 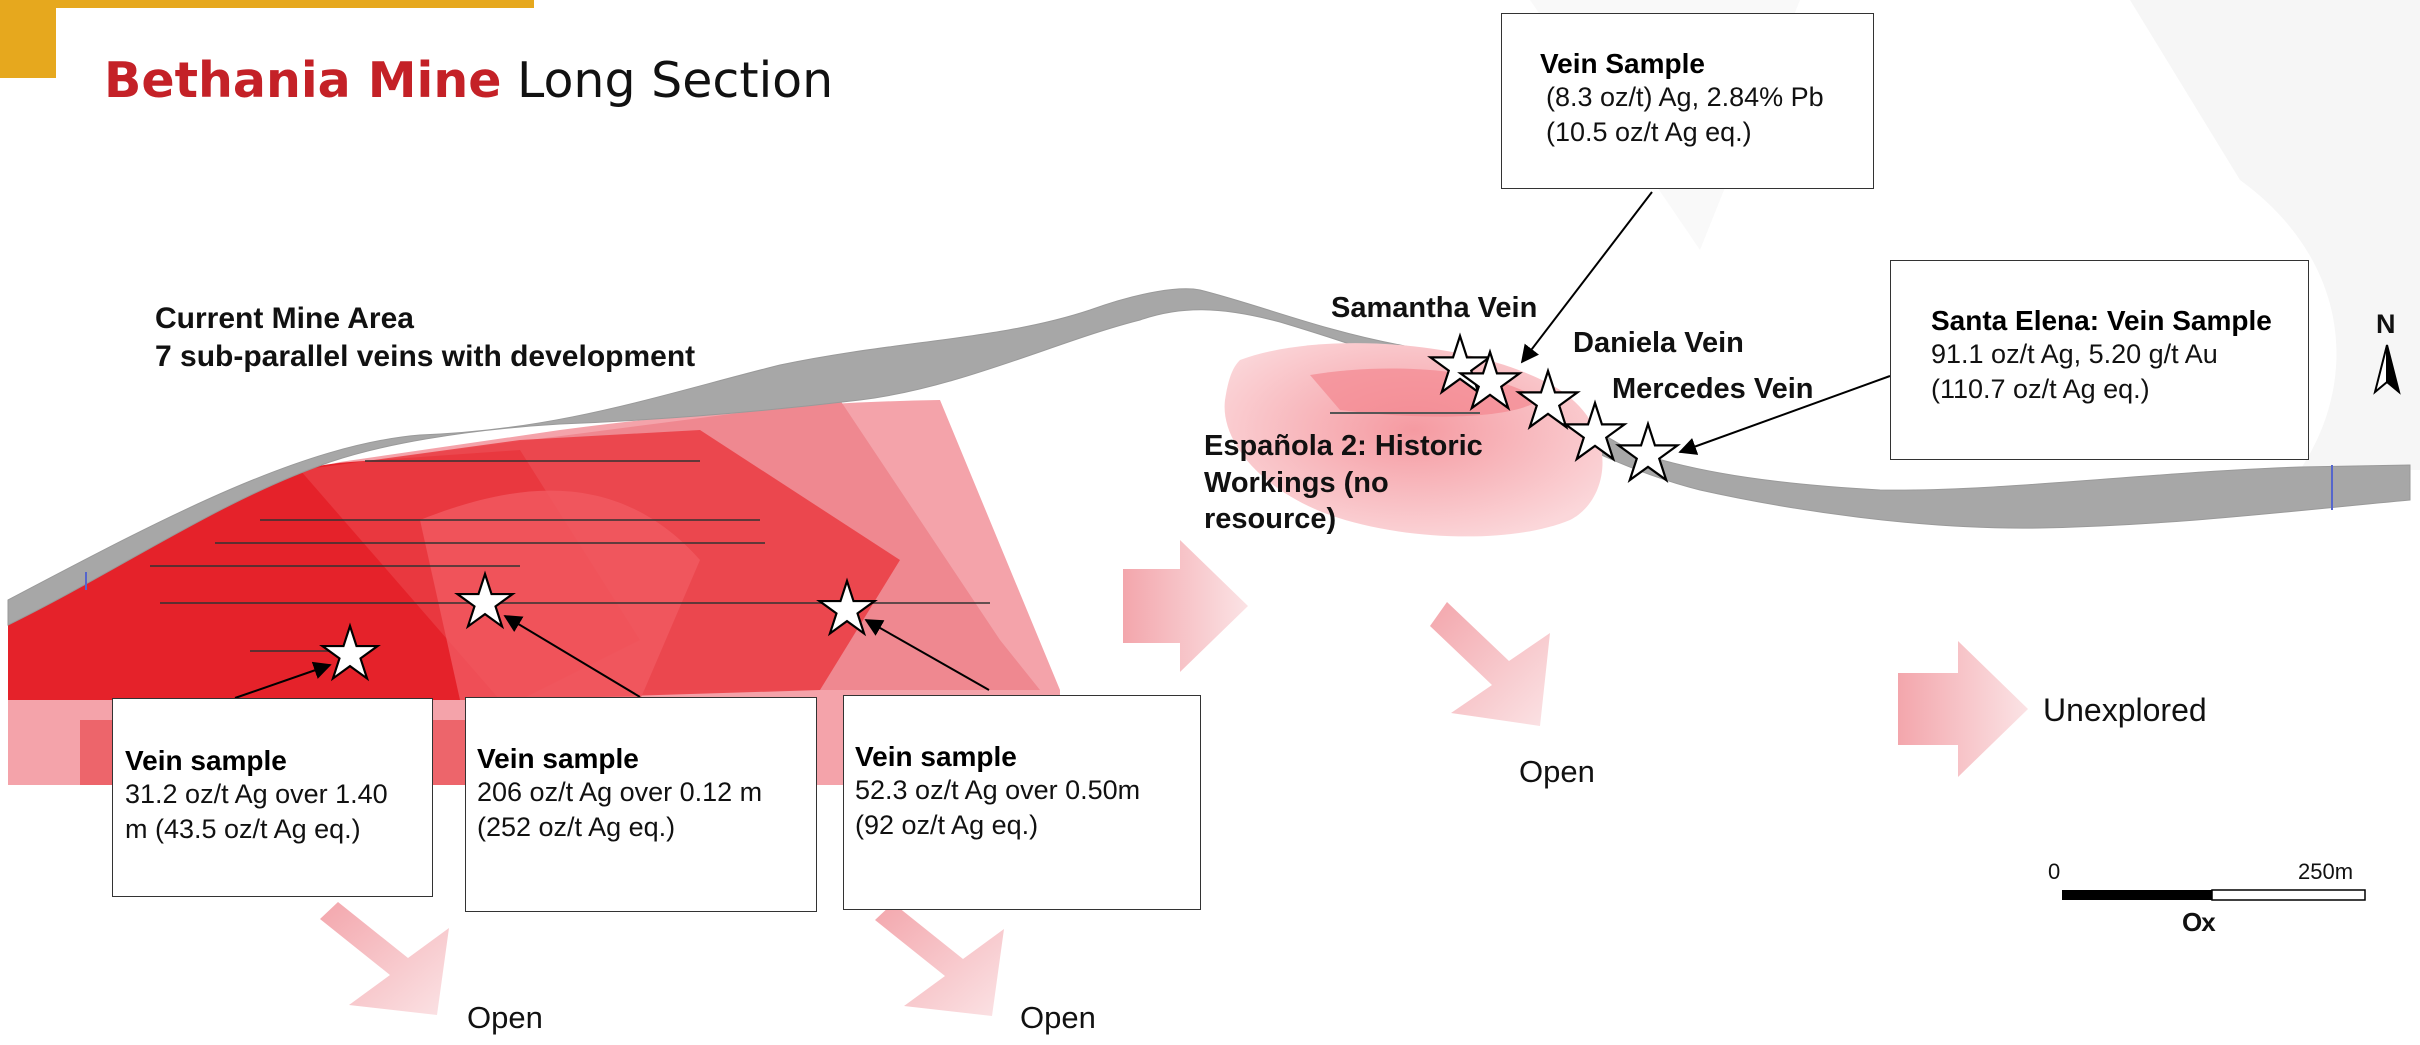 What do you see at coordinates (1658, 343) in the screenshot?
I see `daniela-vein-label: Daniela Vein` at bounding box center [1658, 343].